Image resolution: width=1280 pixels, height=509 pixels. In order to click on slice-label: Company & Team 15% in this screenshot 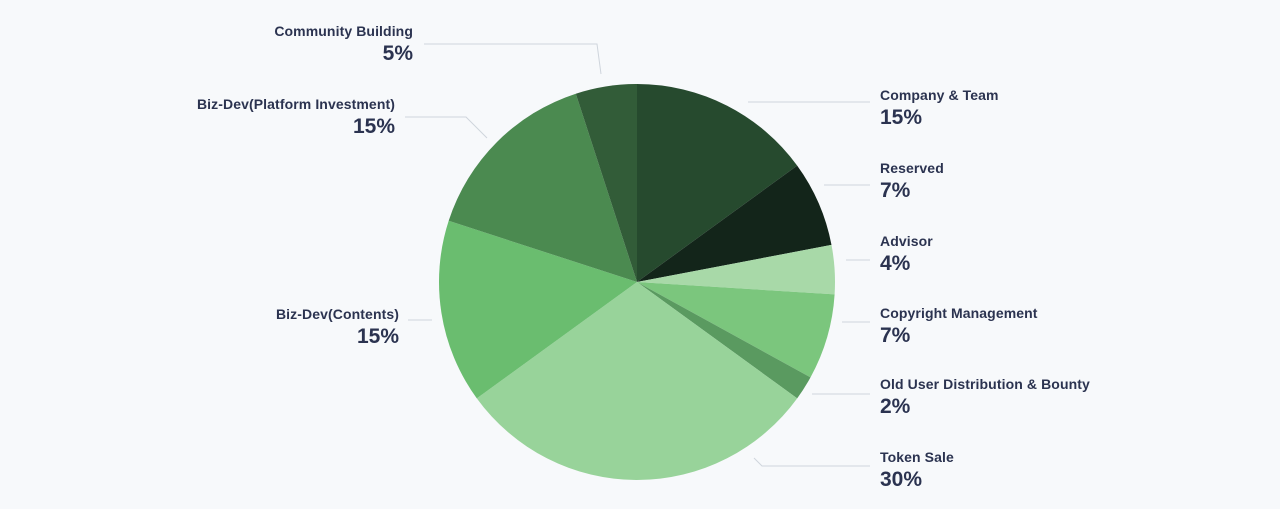, I will do `click(939, 108)`.